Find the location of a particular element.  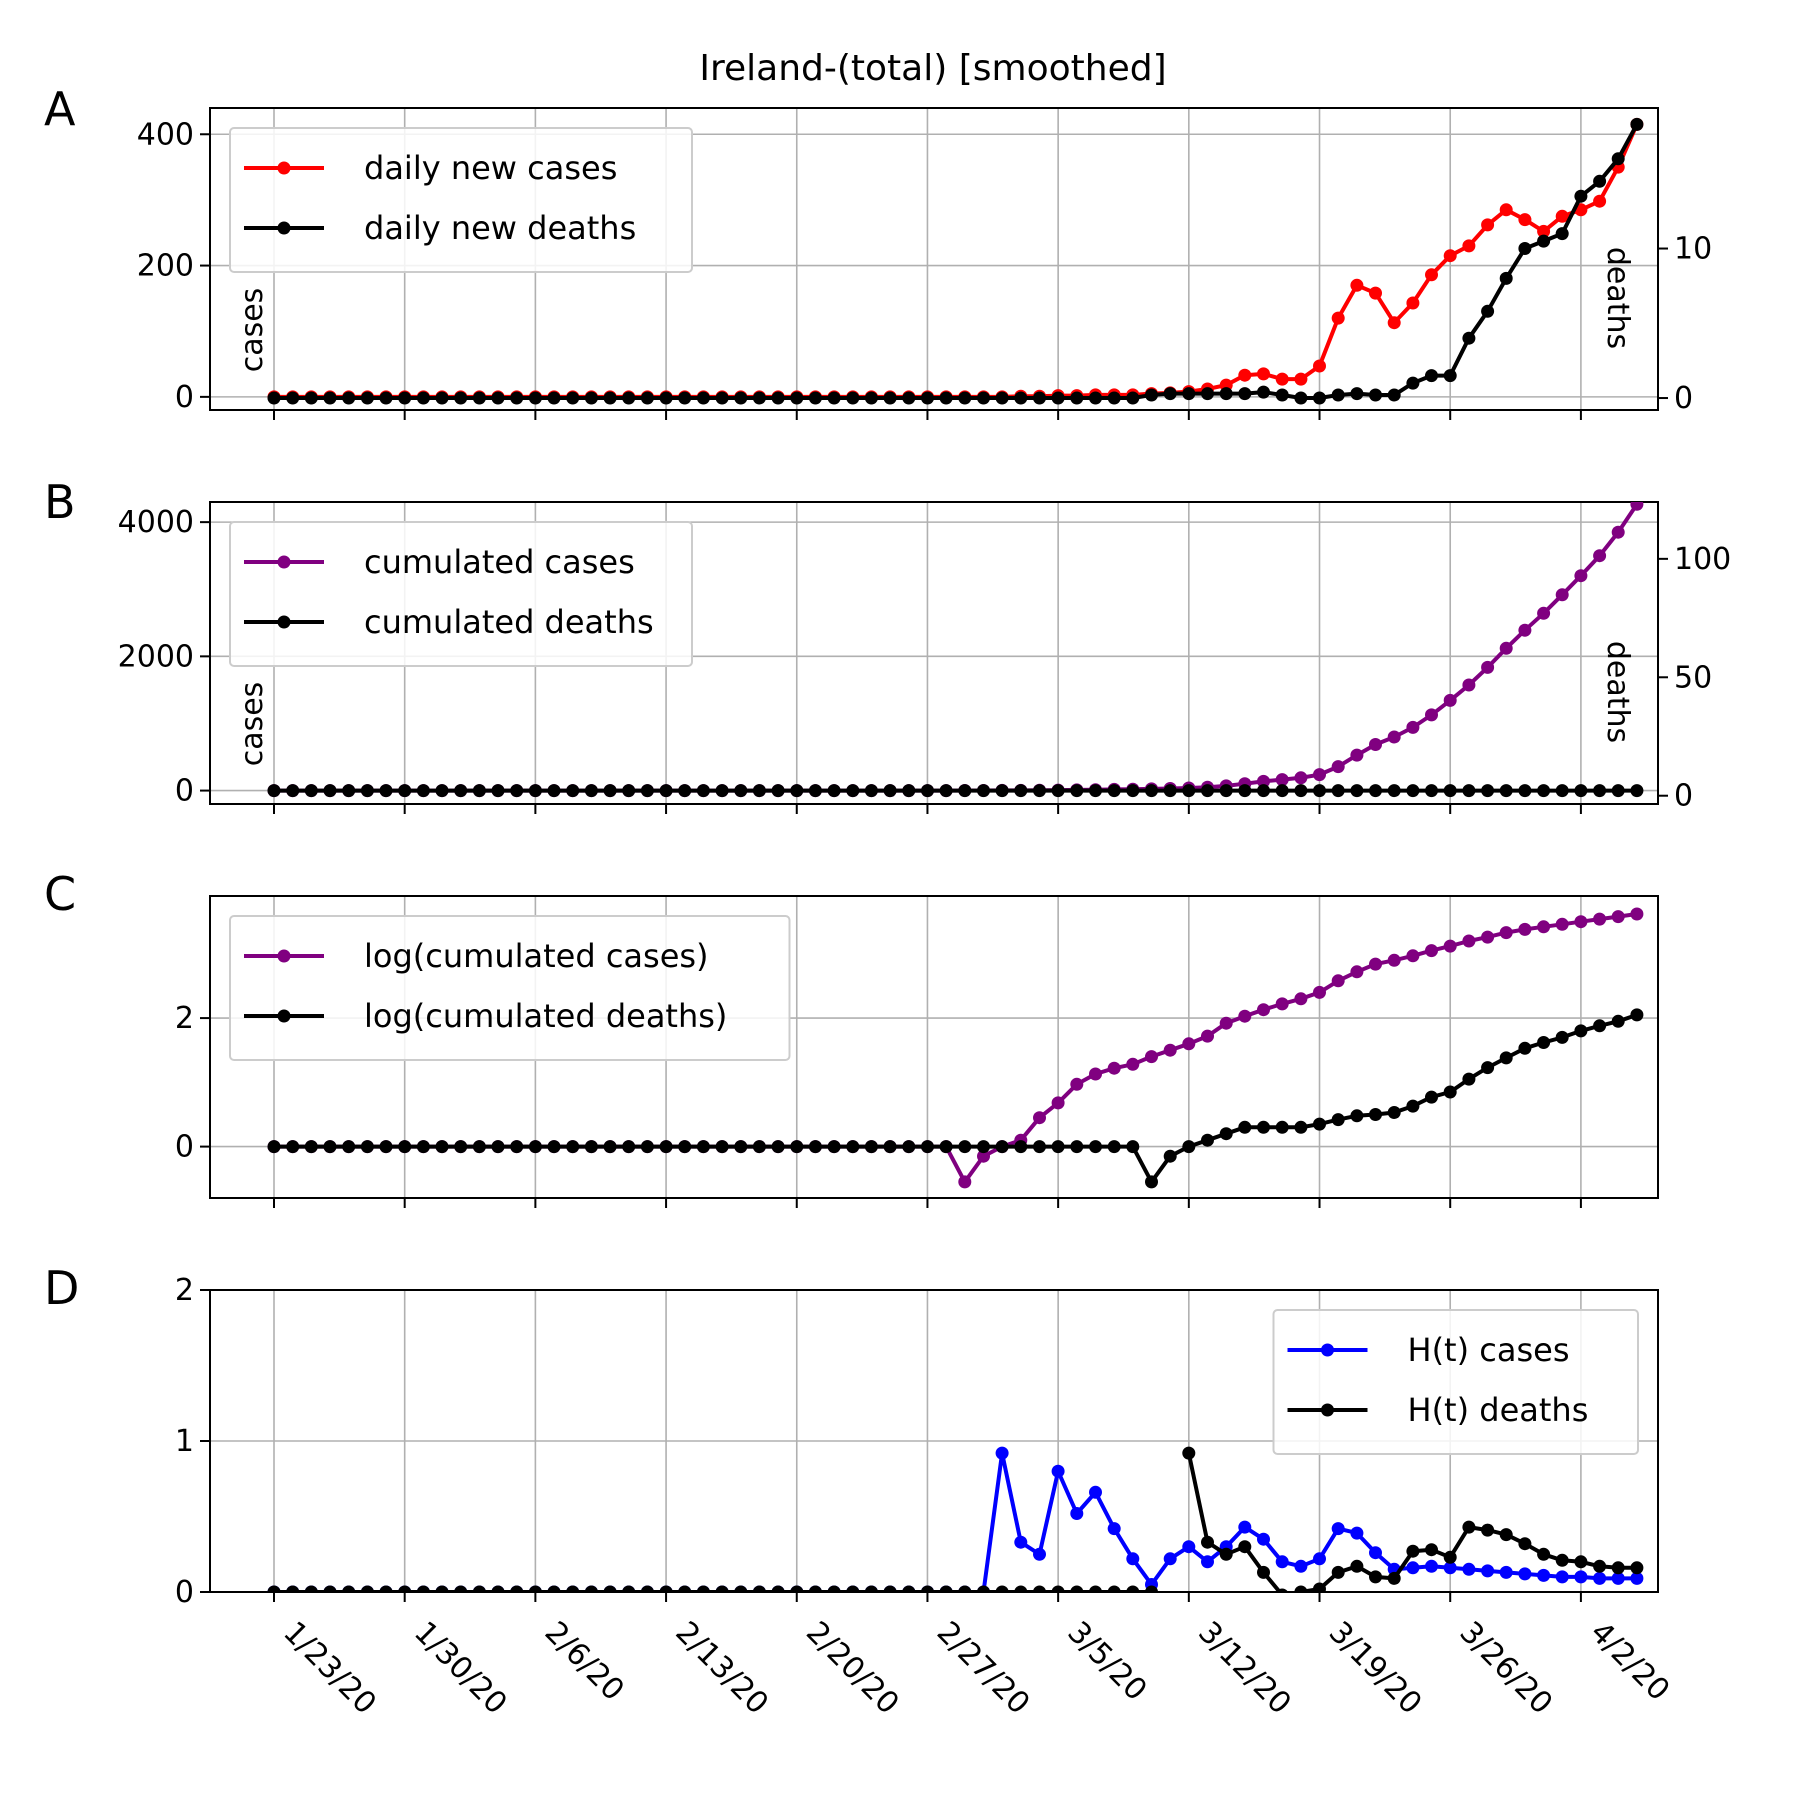

plot-frame is located at coordinates (934, 653).